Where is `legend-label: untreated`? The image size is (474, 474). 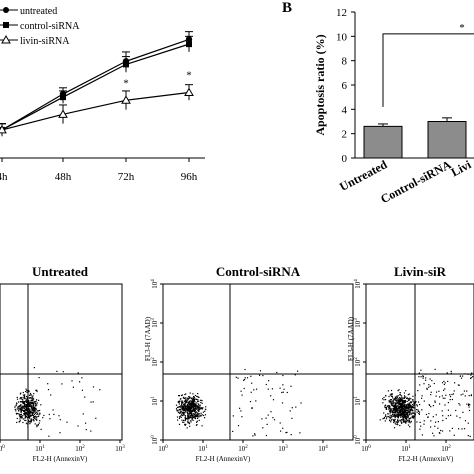
legend-label: untreated is located at coordinates (38, 11).